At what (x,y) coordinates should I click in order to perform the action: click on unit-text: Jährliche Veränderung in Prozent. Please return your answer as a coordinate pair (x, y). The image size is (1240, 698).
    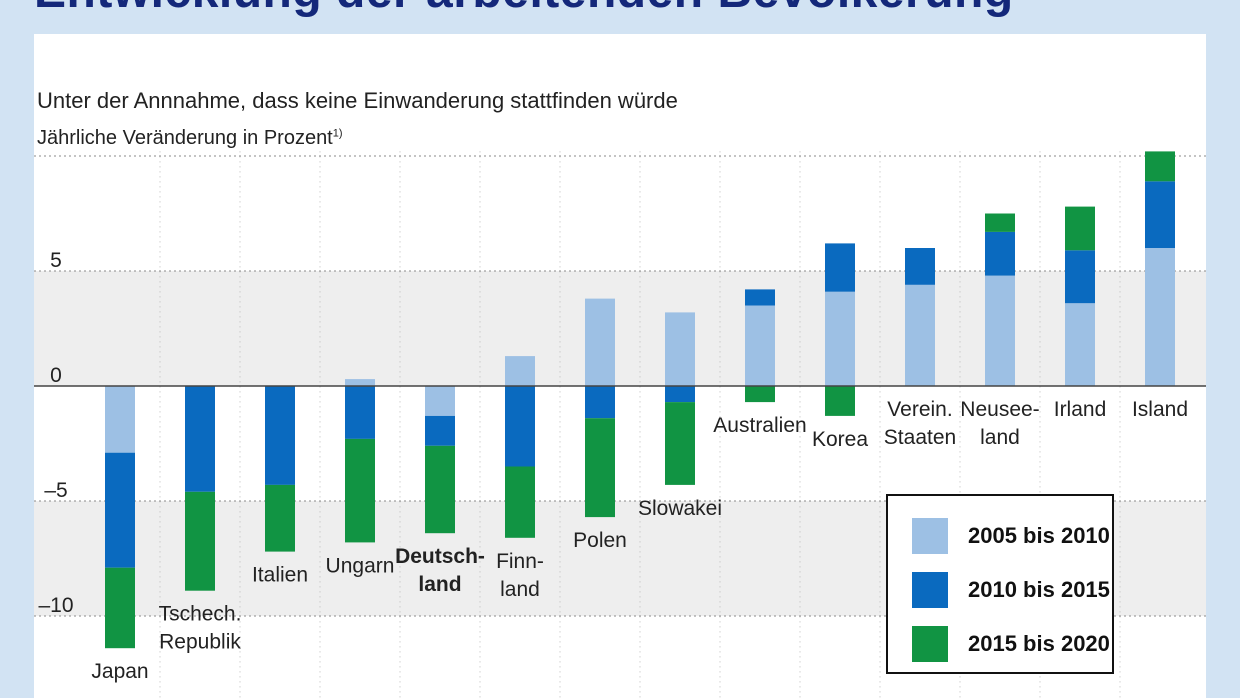
    Looking at the image, I should click on (185, 138).